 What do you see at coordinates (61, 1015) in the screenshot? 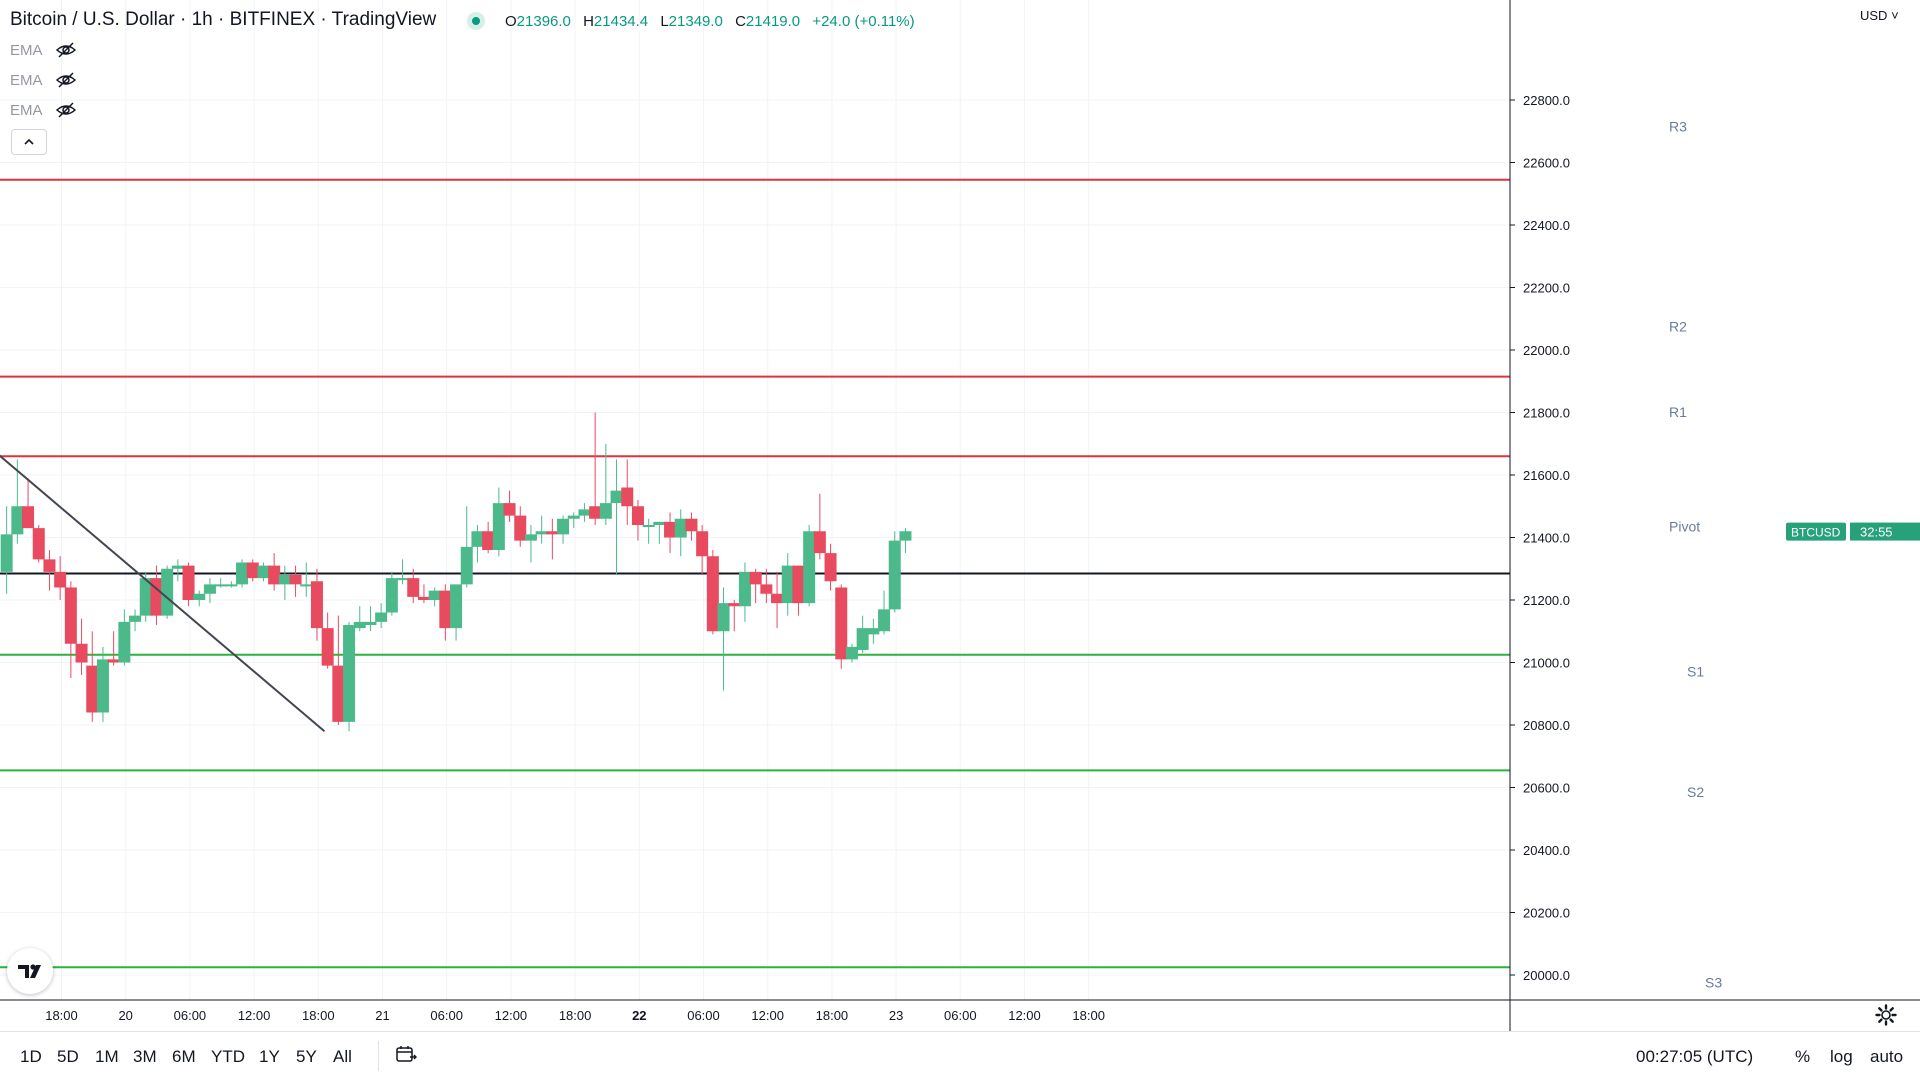
I see `time-tick-label: 18:00` at bounding box center [61, 1015].